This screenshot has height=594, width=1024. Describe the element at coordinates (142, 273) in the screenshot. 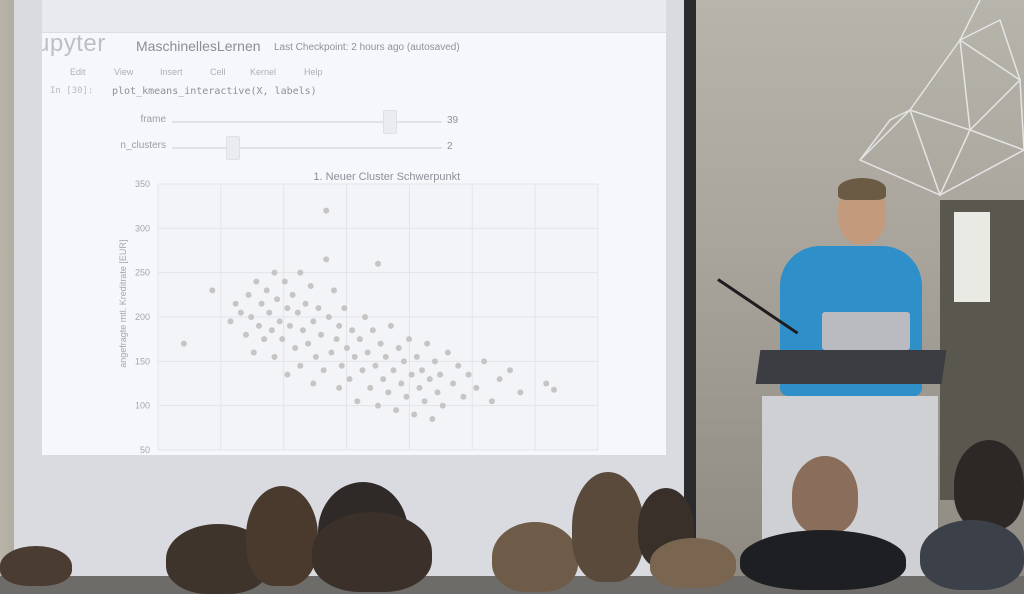

I see `y-tick-label: 250` at that location.